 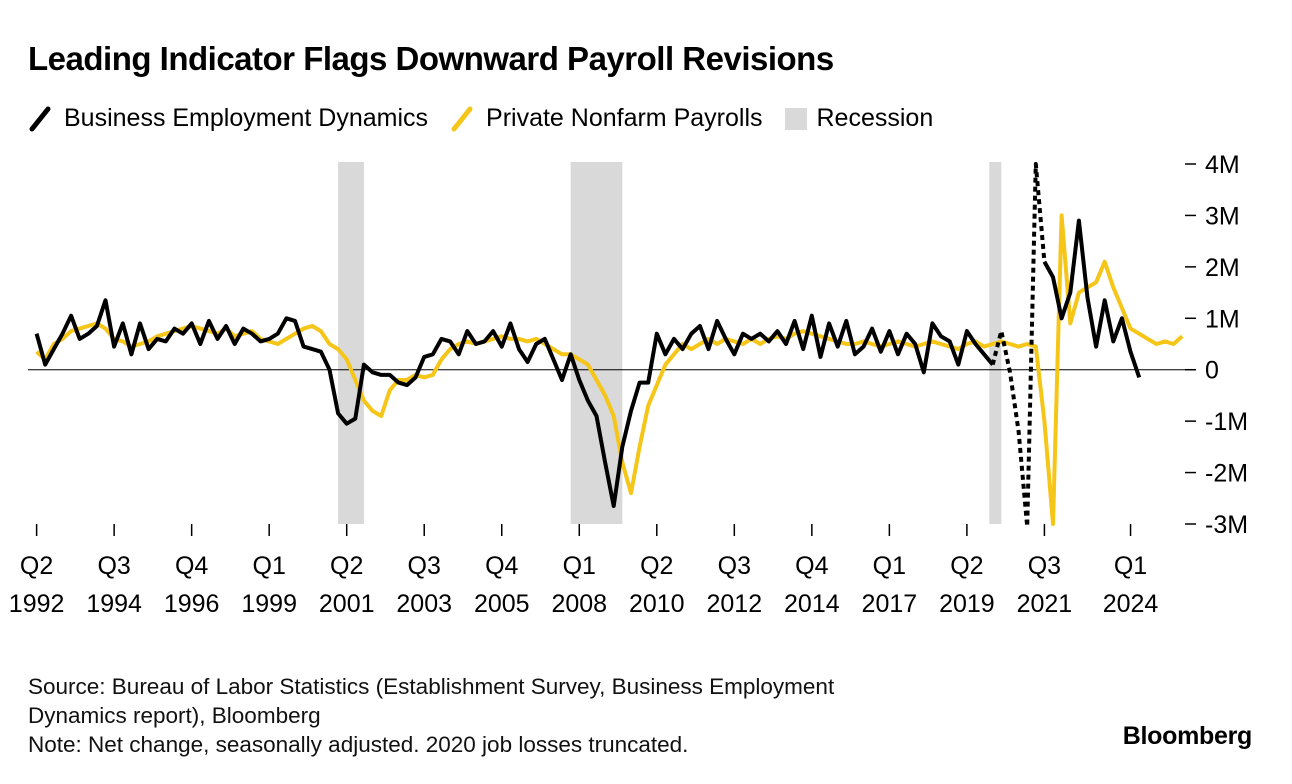 What do you see at coordinates (269, 604) in the screenshot?
I see `x-tick-year-3: 1999` at bounding box center [269, 604].